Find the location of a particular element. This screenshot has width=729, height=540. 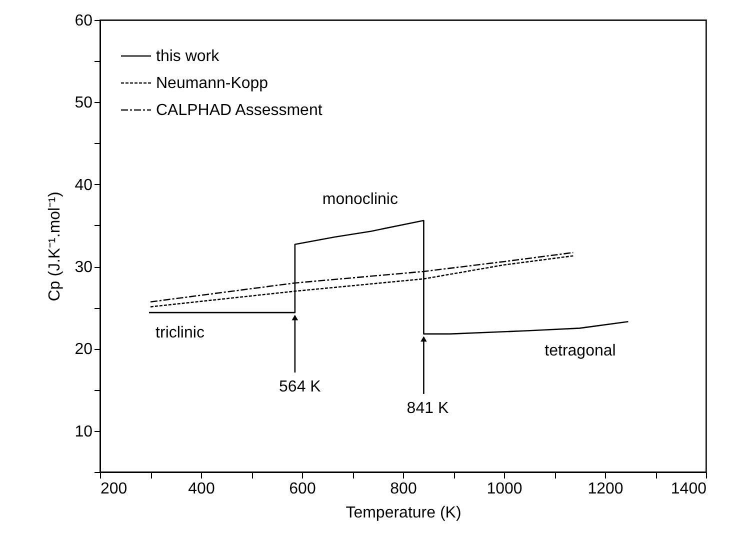

x-tick-label: 1200 is located at coordinates (606, 489).